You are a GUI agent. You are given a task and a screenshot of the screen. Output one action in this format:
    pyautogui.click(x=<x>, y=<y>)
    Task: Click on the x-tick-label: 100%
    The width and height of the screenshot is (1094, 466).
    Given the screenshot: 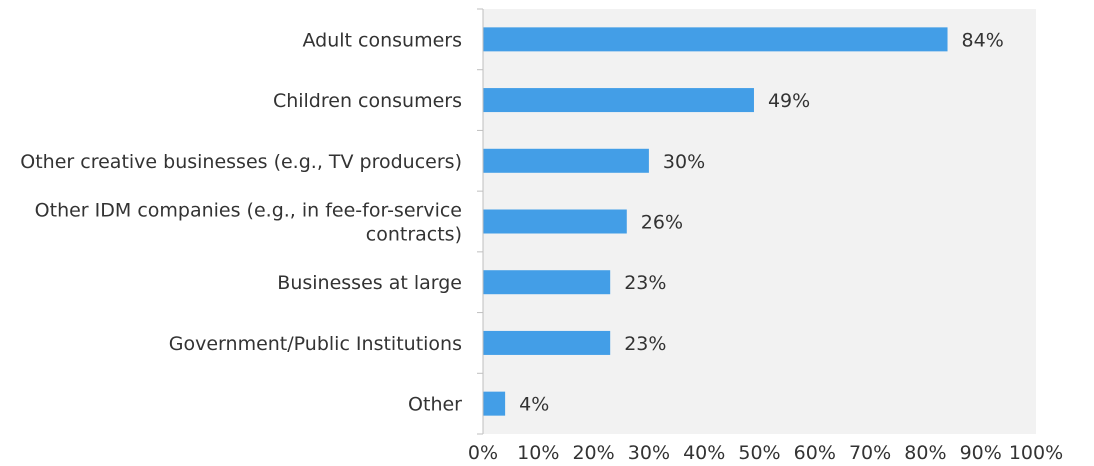 What is the action you would take?
    pyautogui.click(x=1036, y=453)
    